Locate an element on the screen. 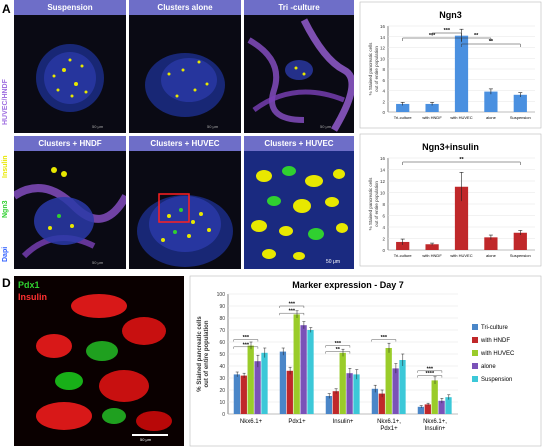 The height and width of the screenshot is (448, 543). micrograph-clusters-huvec-enlarged: Clusters + HUVEC (enlarged) 50 μm is located at coordinates (299, 202).